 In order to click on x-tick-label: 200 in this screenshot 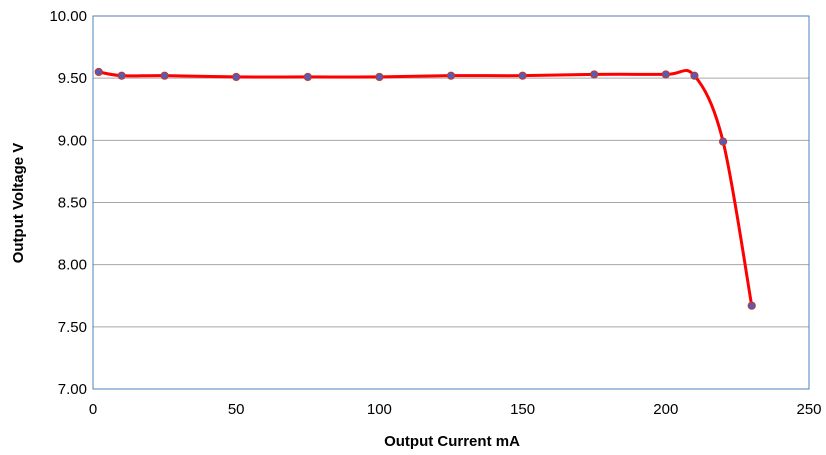, I will do `click(665, 409)`.